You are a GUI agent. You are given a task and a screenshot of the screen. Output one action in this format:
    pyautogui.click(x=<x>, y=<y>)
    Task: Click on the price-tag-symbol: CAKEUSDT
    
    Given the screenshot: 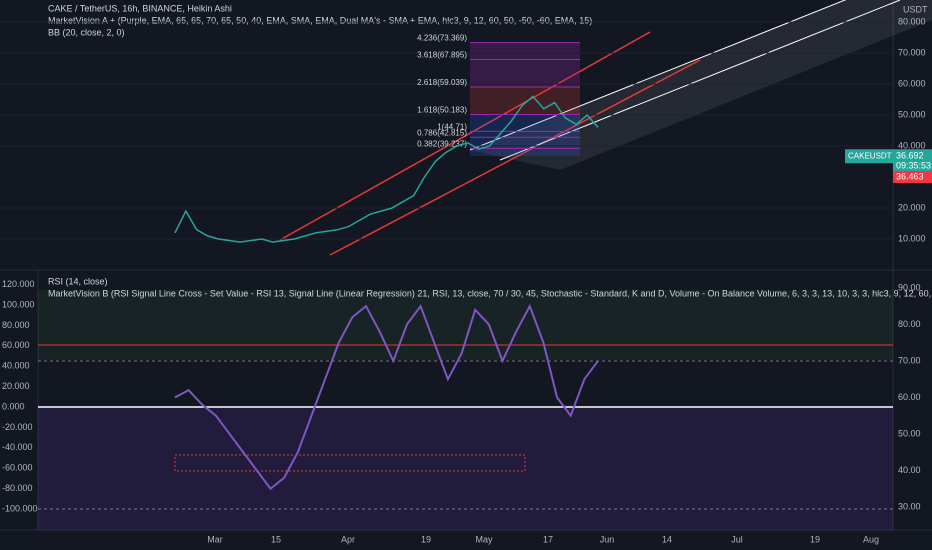 What is the action you would take?
    pyautogui.click(x=870, y=155)
    